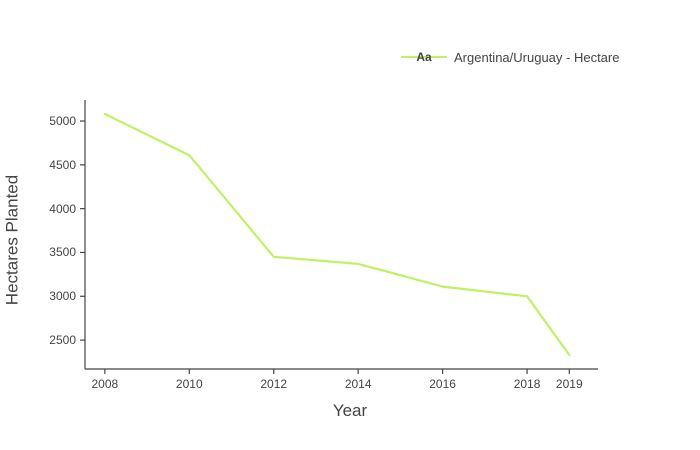 The width and height of the screenshot is (700, 450). Describe the element at coordinates (105, 384) in the screenshot. I see `x-tick-label: 2008` at that location.